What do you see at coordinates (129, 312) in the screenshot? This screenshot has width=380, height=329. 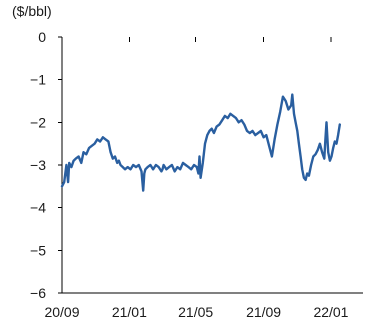 I see `x-tick-label: 21/01` at bounding box center [129, 312].